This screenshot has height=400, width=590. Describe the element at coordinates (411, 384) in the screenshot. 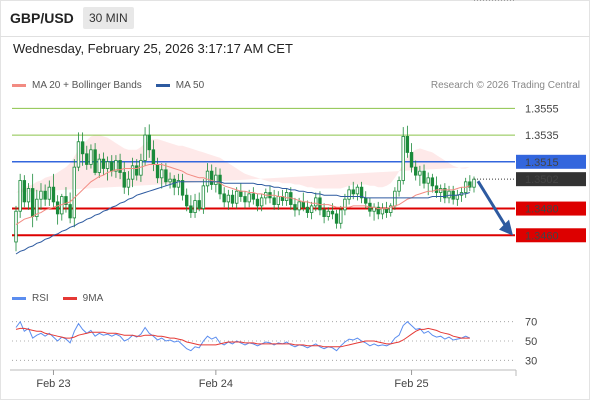

I see `x-tick-label: Feb 25` at that location.